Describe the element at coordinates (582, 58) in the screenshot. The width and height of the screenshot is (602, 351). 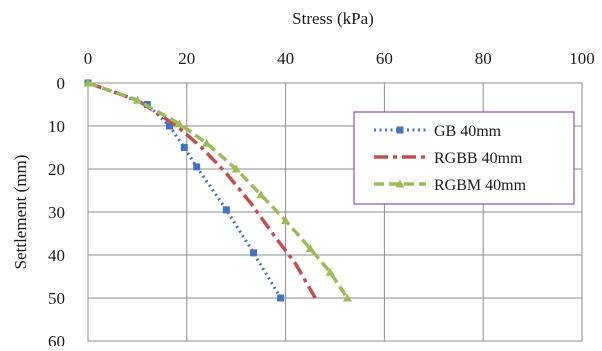
I see `x-tick-label: 100` at that location.